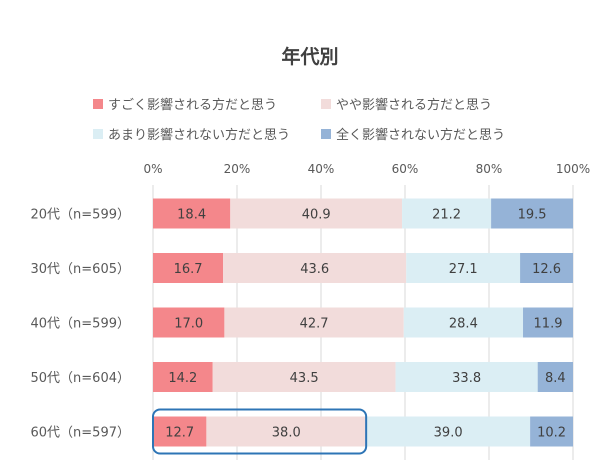  Describe the element at coordinates (152, 169) in the screenshot. I see `x-tick-label: 0%` at that location.